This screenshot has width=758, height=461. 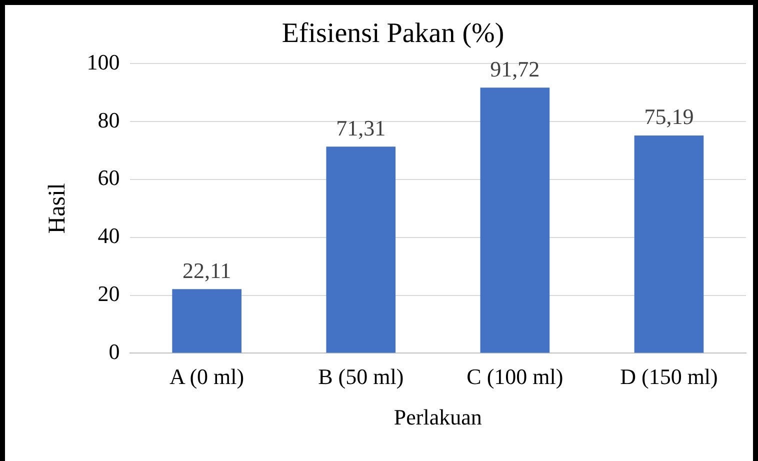 I want to click on x-tick-label: A (0 ml), so click(x=207, y=377).